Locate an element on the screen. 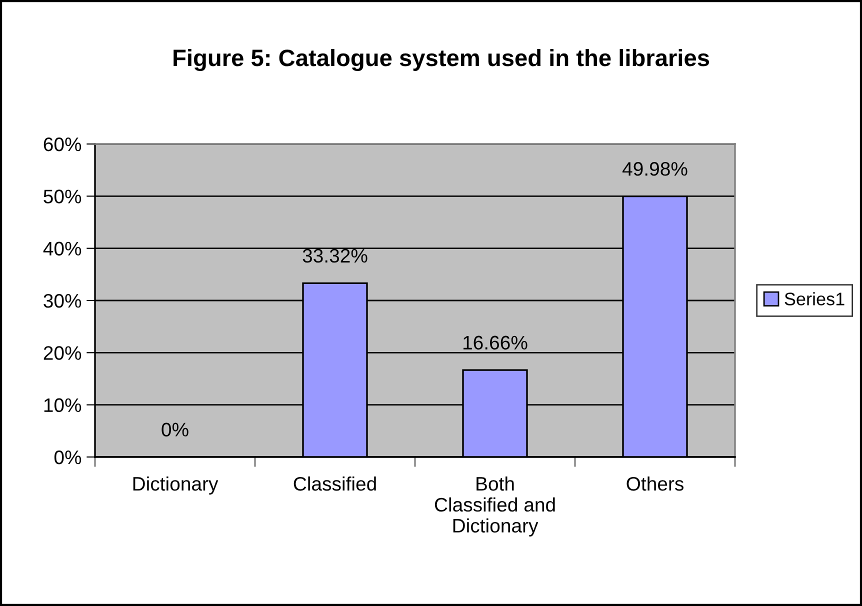  x-tick-label: Others is located at coordinates (655, 483).